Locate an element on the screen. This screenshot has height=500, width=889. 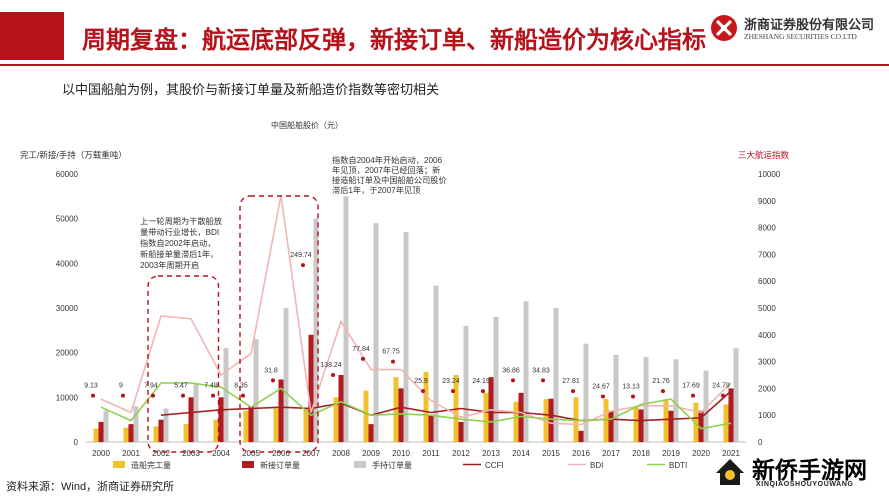
header-rule is located at coordinates (444, 65).